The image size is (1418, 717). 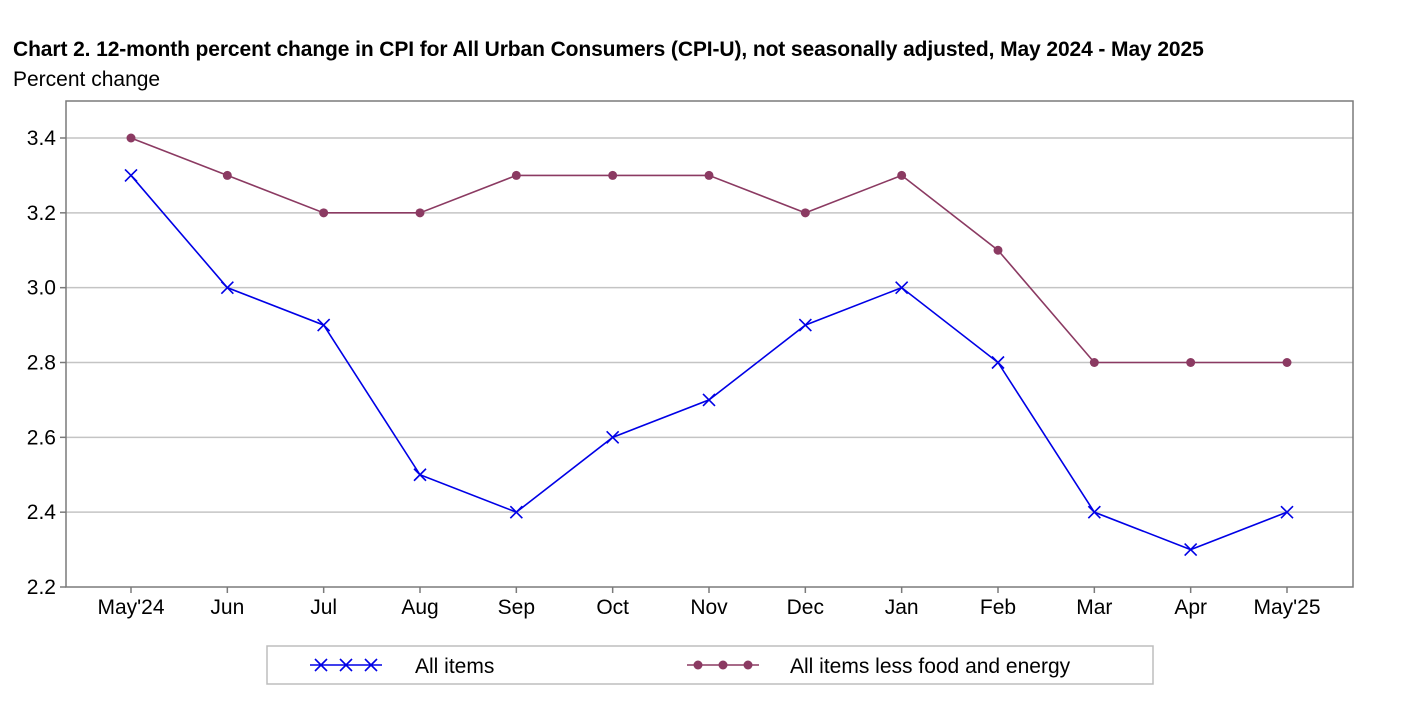 I want to click on y-tick-label-3.0: 3.0, so click(x=41, y=288).